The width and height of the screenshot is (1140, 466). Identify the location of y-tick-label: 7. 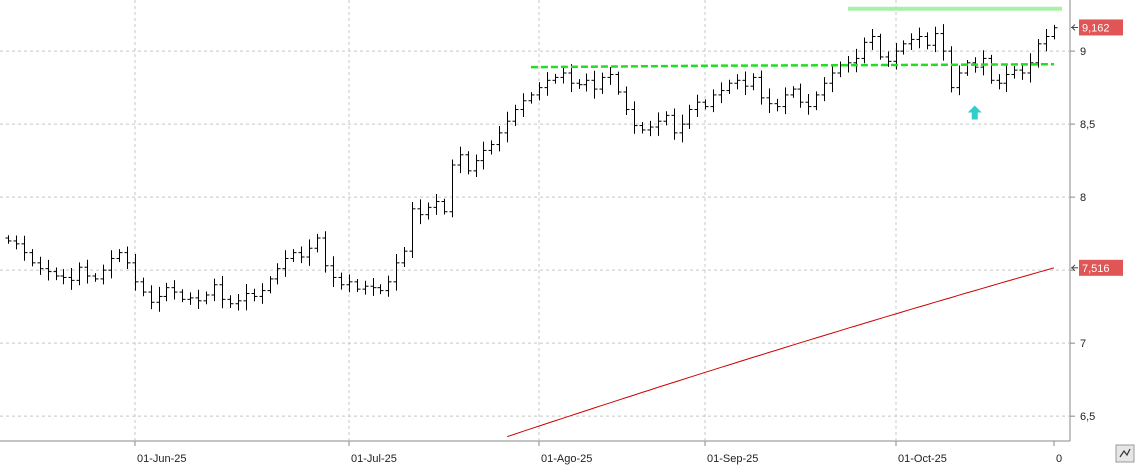
(1083, 344).